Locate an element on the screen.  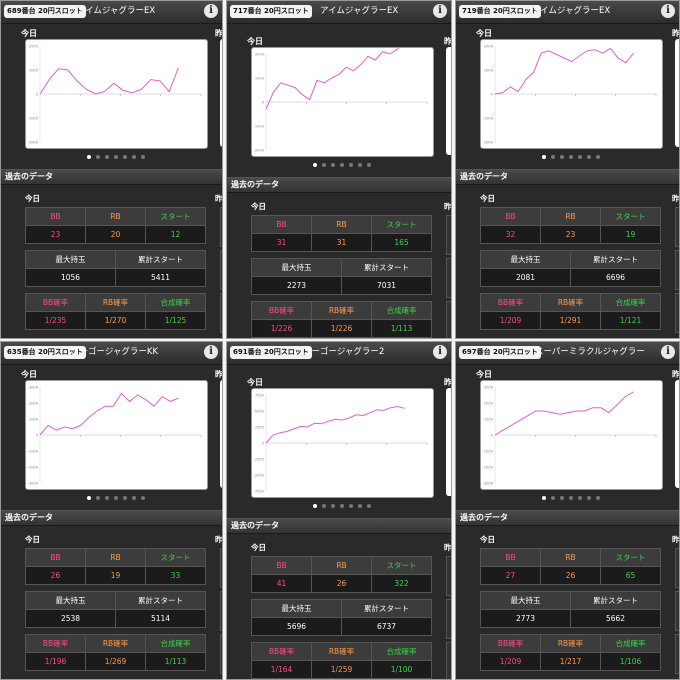
y-tick-label: 7500 is located at coordinates (260, 396).